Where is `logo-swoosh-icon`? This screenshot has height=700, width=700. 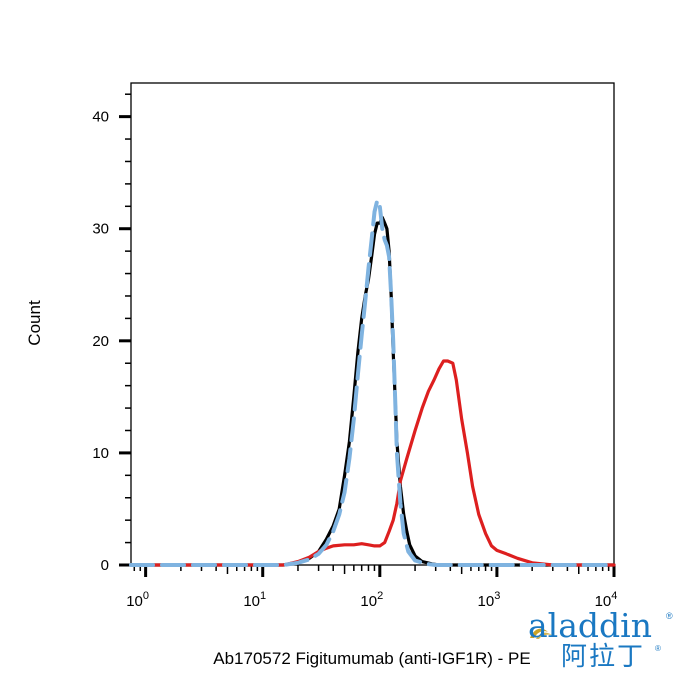
logo-swoosh-icon is located at coordinates (541, 633).